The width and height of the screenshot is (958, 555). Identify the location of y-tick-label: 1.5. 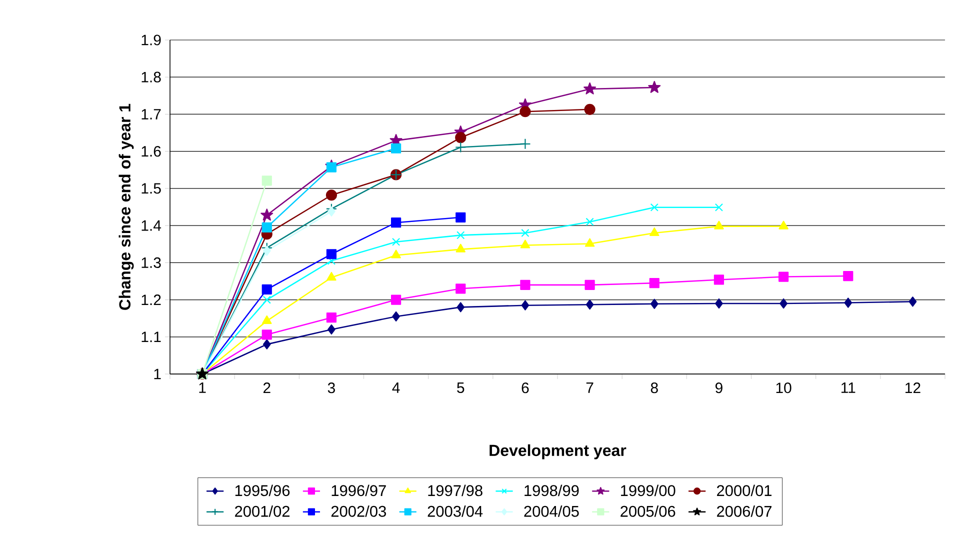
(151, 188).